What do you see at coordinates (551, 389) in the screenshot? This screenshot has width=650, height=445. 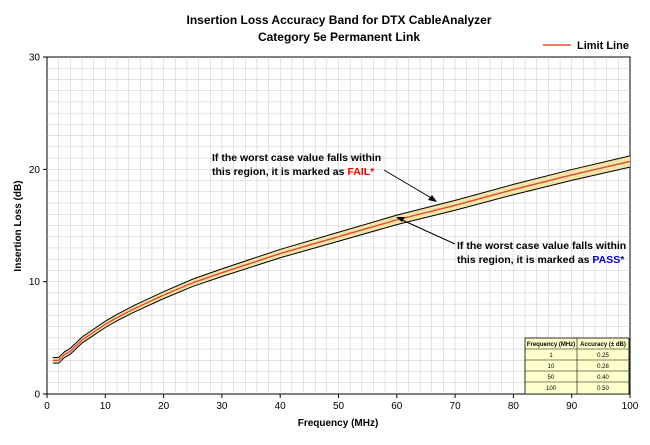 I see `accuracy-table-cell: 100` at bounding box center [551, 389].